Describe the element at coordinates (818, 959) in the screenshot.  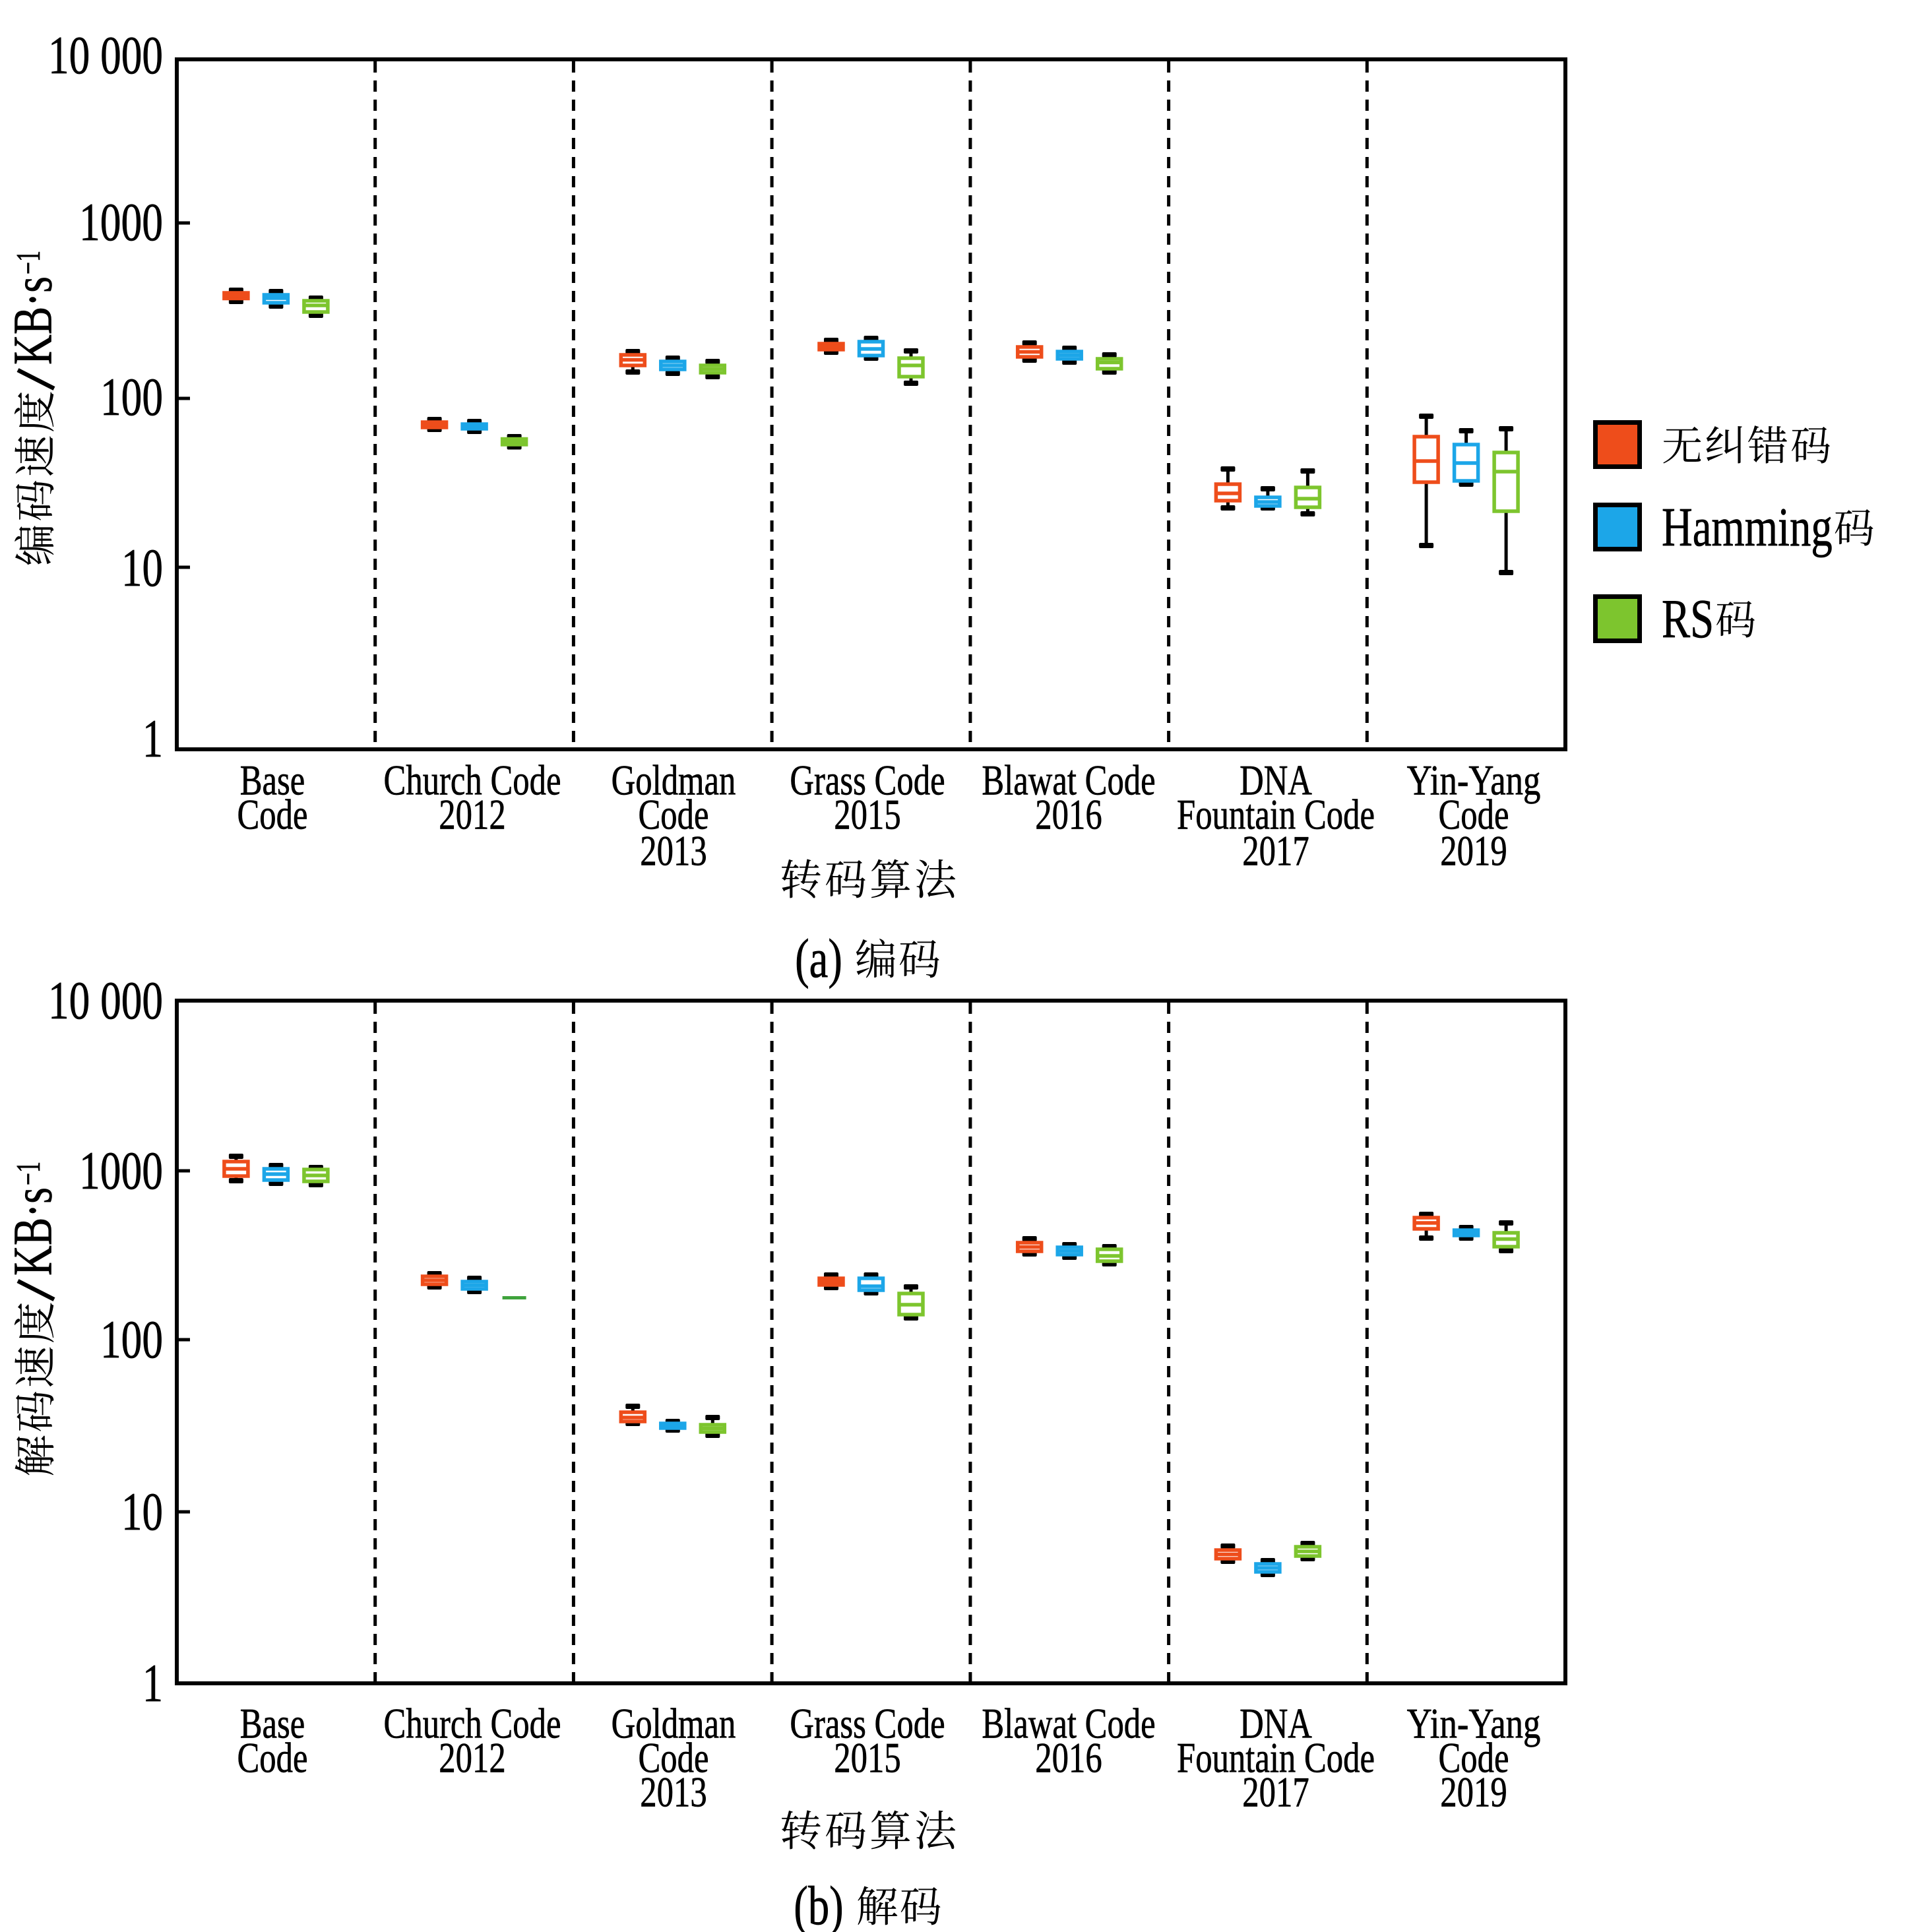
I see `svg-text: (a)` at that location.